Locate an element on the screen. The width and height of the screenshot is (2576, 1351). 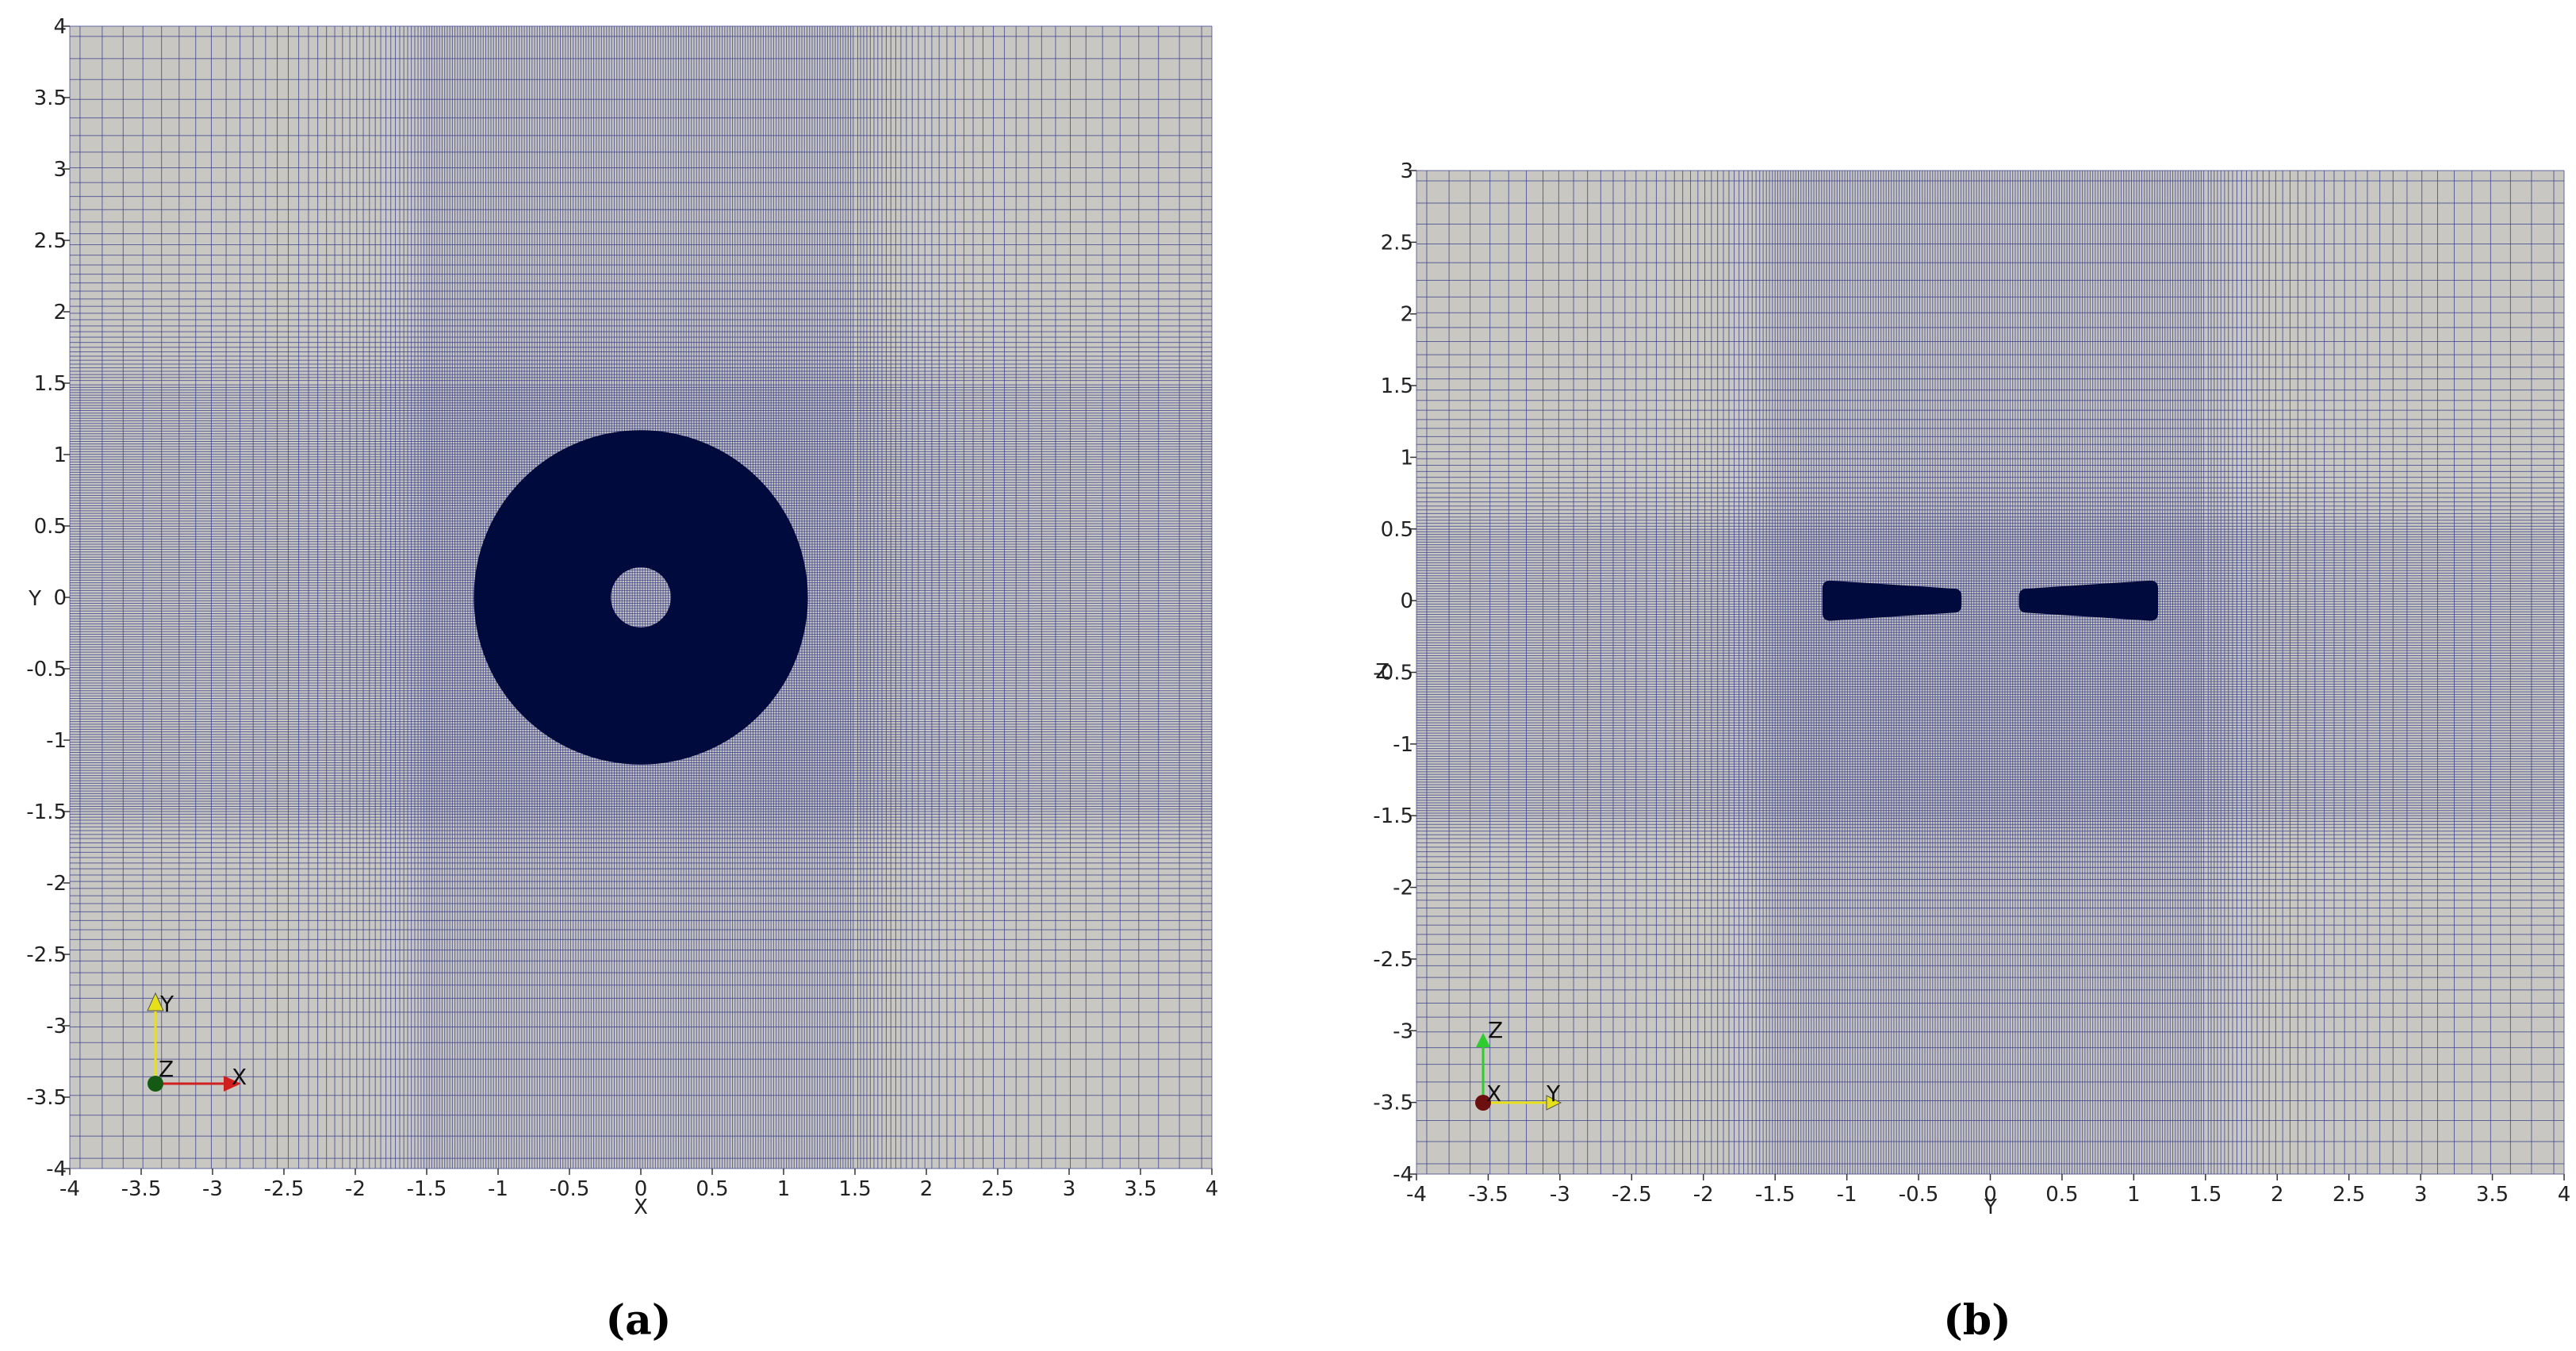
x-axis-label-a: X is located at coordinates (641, 1207).